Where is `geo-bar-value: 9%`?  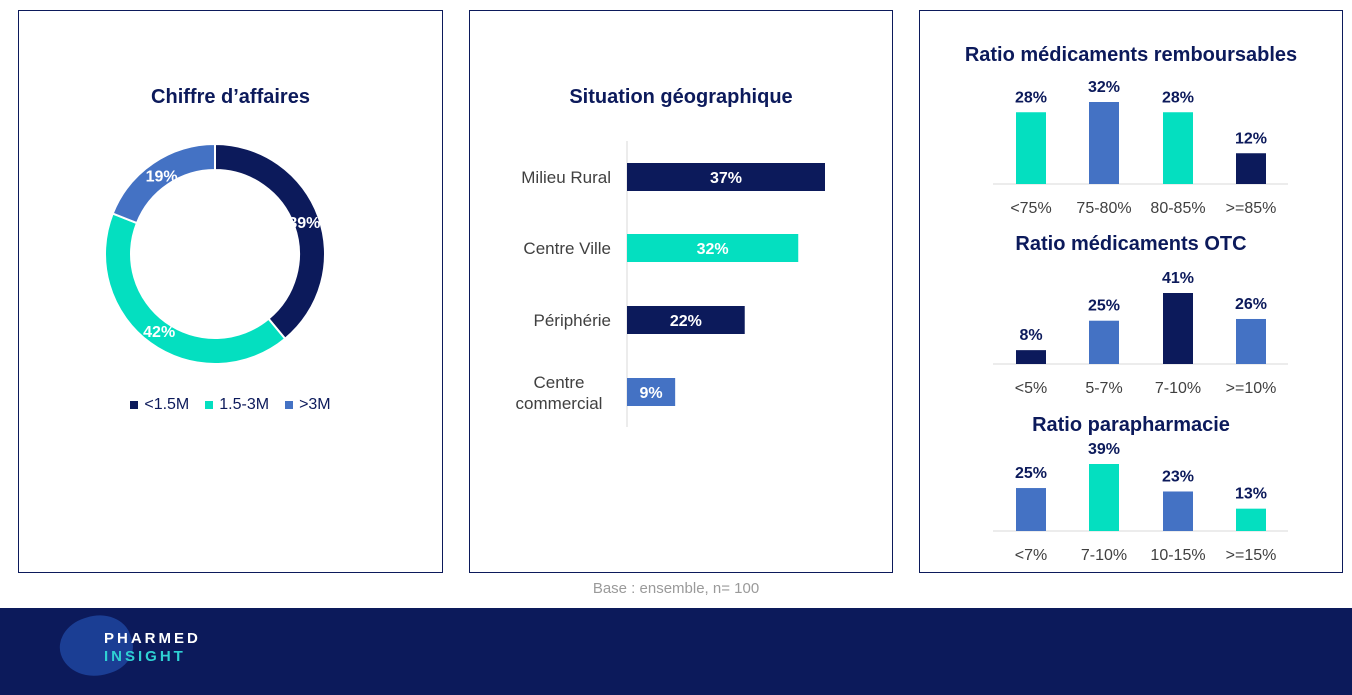 geo-bar-value: 9% is located at coordinates (651, 393).